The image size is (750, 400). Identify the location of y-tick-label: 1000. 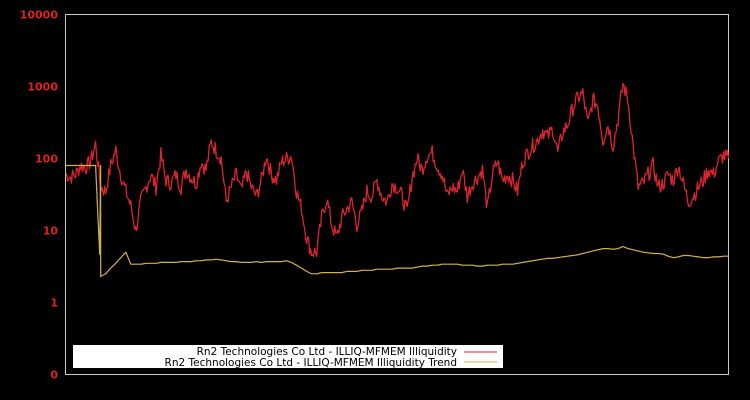
(42, 87).